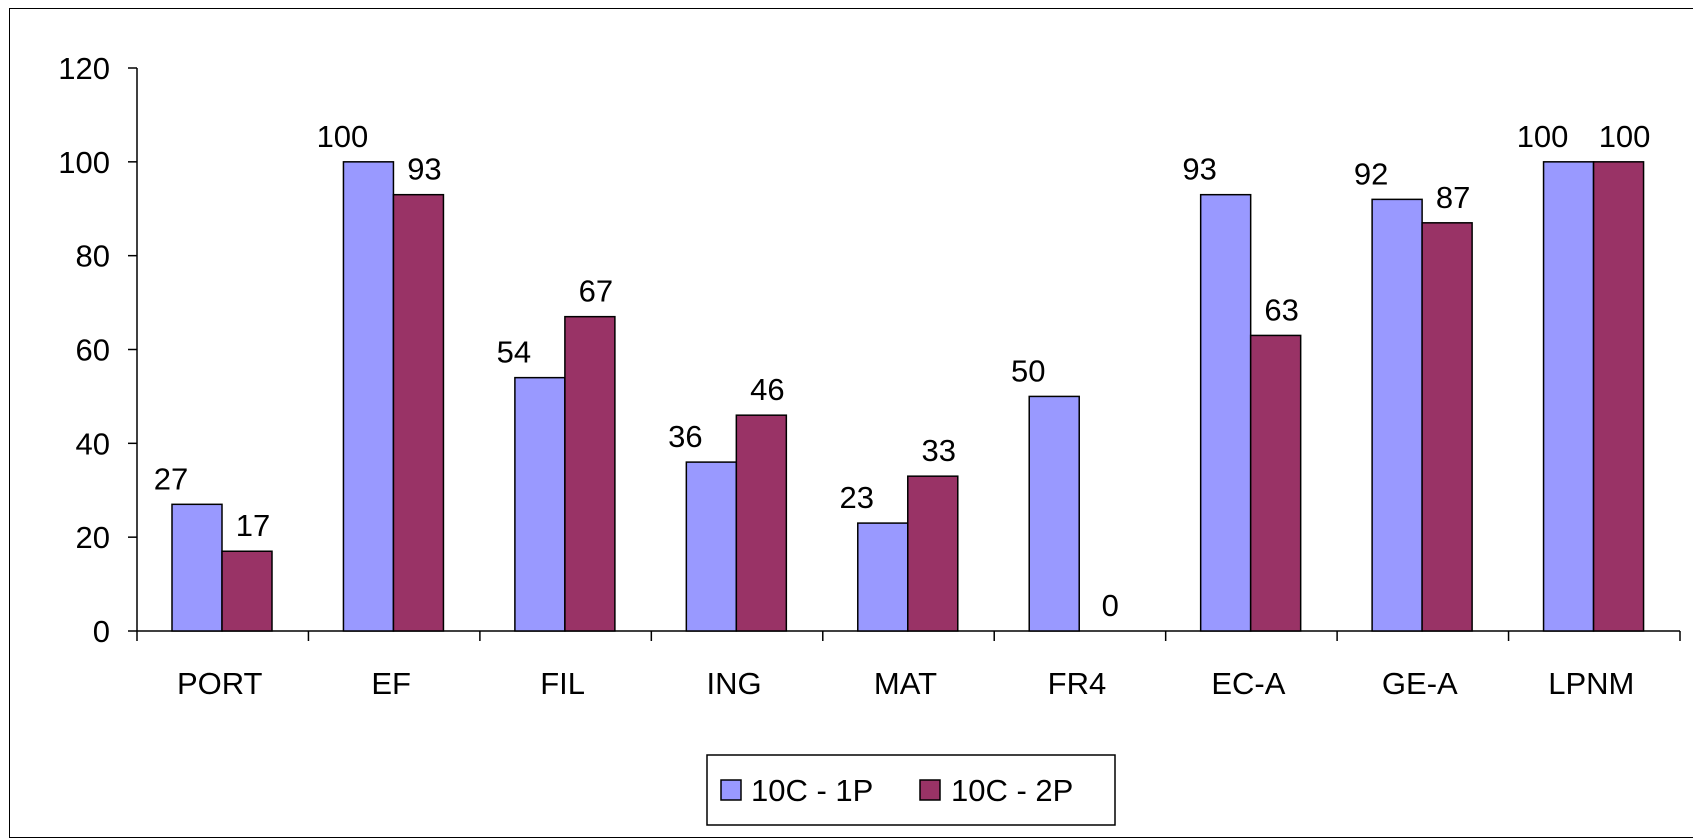 The width and height of the screenshot is (1693, 838). Describe the element at coordinates (93, 256) in the screenshot. I see `y-tick-label: 80` at that location.